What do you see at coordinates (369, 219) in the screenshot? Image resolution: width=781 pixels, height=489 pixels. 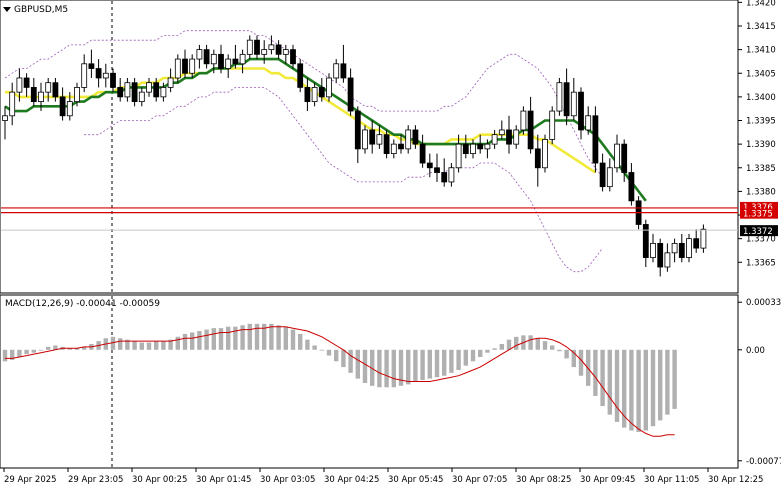 I see `price-levels` at bounding box center [369, 219].